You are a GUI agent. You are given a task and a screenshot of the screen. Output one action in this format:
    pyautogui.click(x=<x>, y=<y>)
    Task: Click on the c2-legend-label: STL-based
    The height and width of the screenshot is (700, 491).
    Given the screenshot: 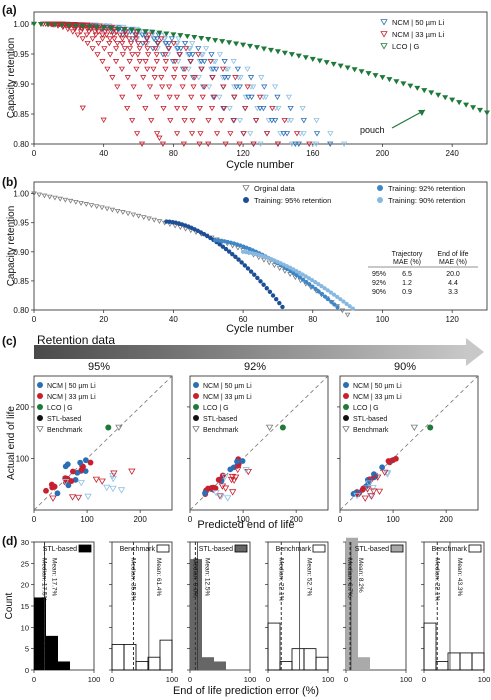 What is the action you would take?
    pyautogui.click(x=370, y=419)
    